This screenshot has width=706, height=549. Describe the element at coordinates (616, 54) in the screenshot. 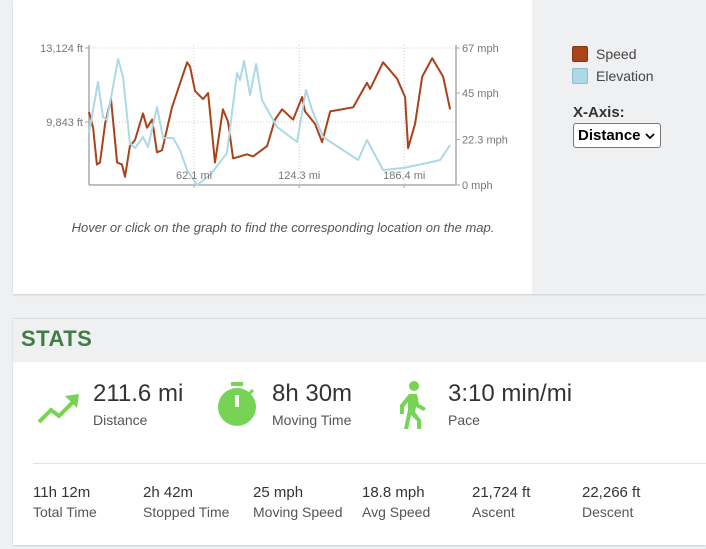

I see `legend-label: Speed` at that location.